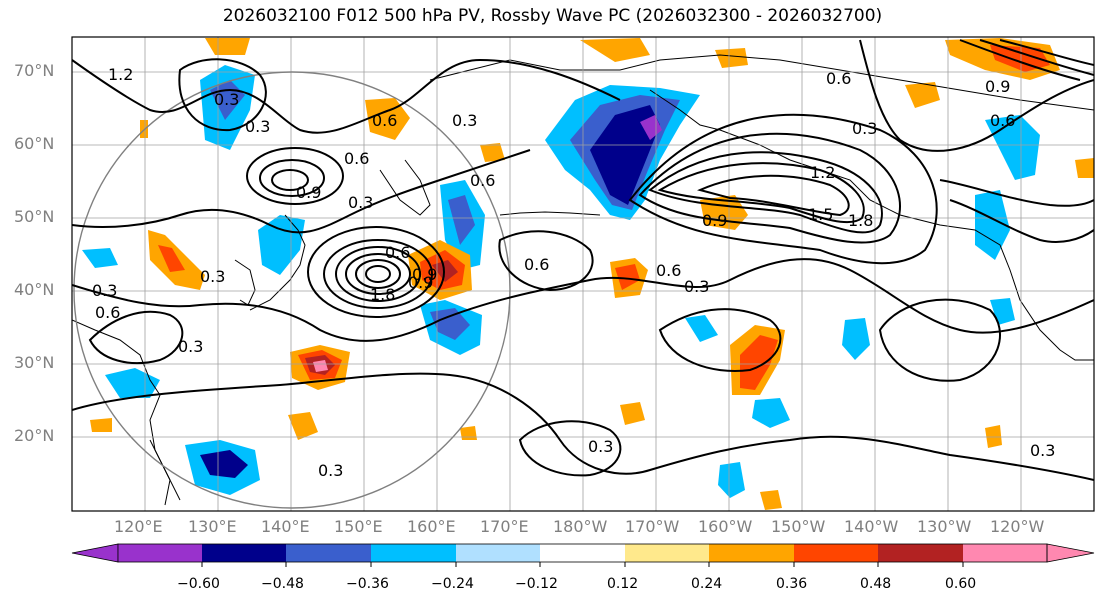 This screenshot has width=1105, height=604. I want to click on blue-anomaly-hawaii, so click(701, 328).